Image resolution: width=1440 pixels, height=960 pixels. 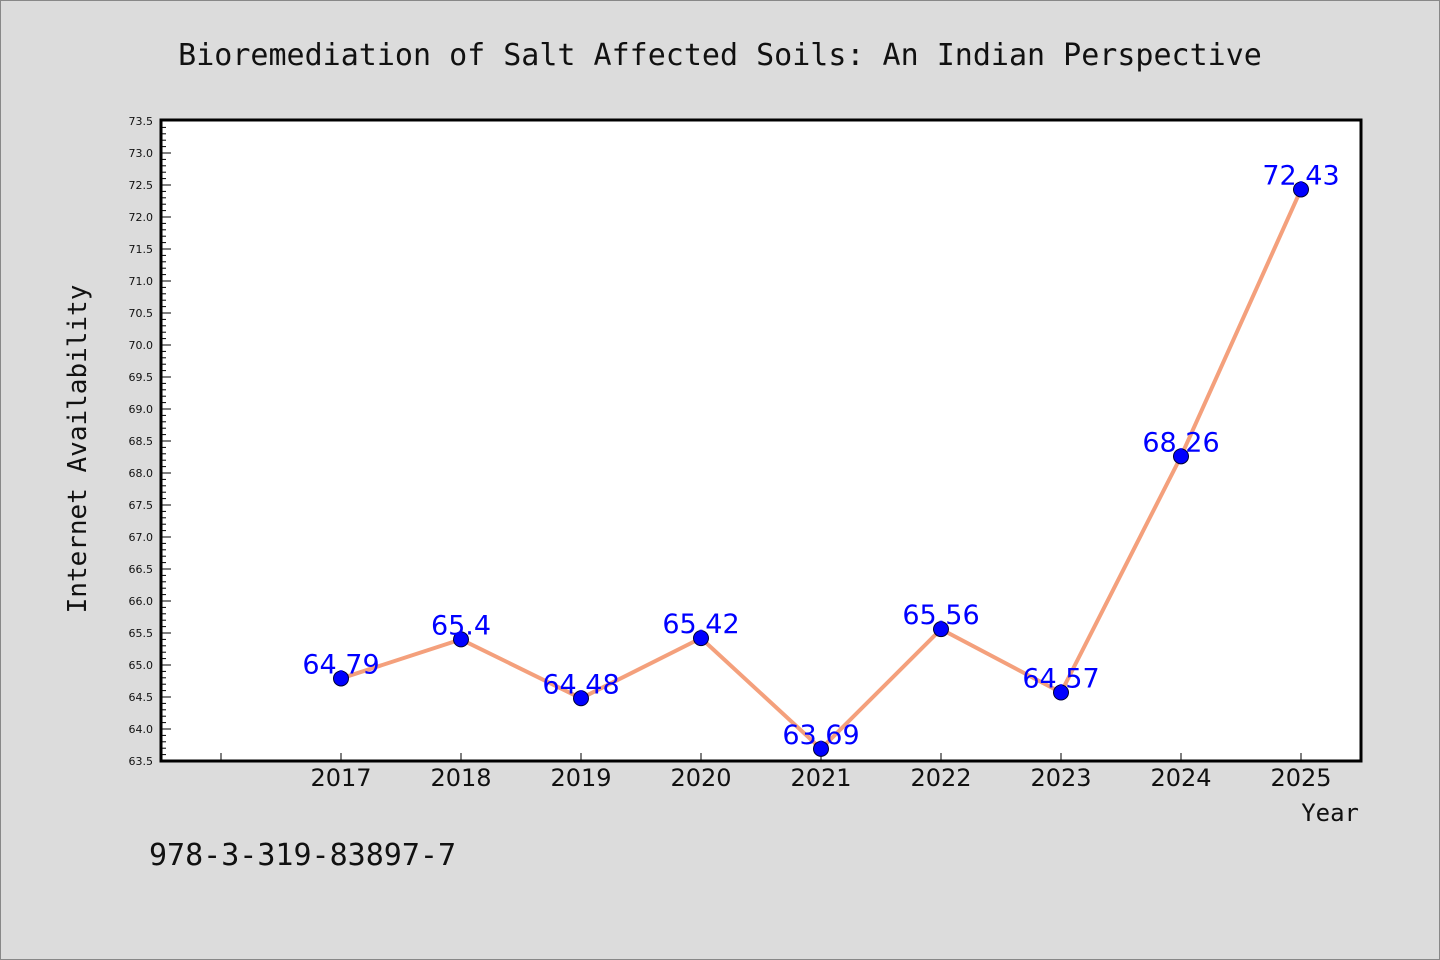 I want to click on isbn-annotation: 978-3-319-83897-7, so click(x=302, y=855).